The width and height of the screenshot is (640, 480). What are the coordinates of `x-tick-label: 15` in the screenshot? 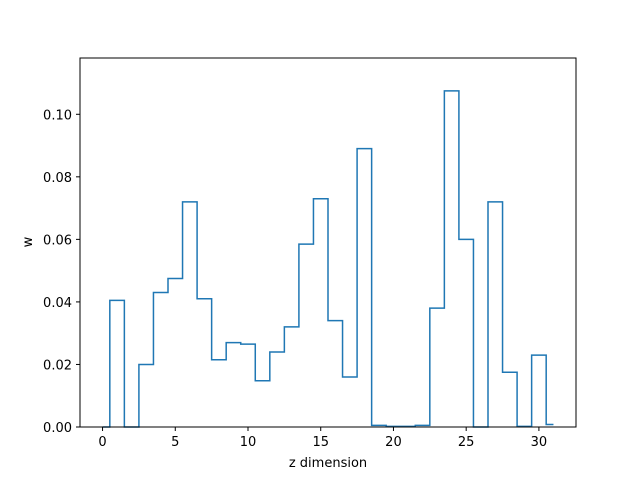 It's located at (320, 442).